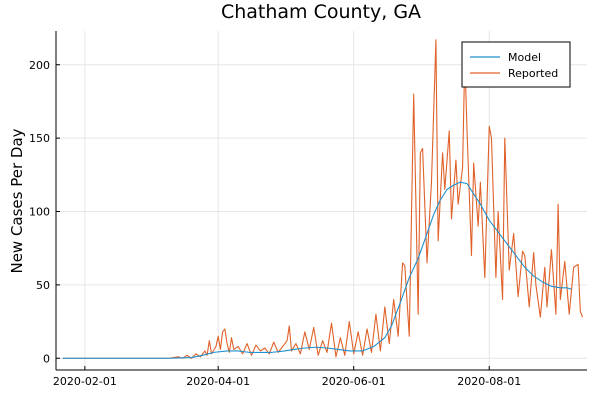 This screenshot has height=400, width=600. What do you see at coordinates (524, 57) in the screenshot?
I see `legend-label-model: Model` at bounding box center [524, 57].